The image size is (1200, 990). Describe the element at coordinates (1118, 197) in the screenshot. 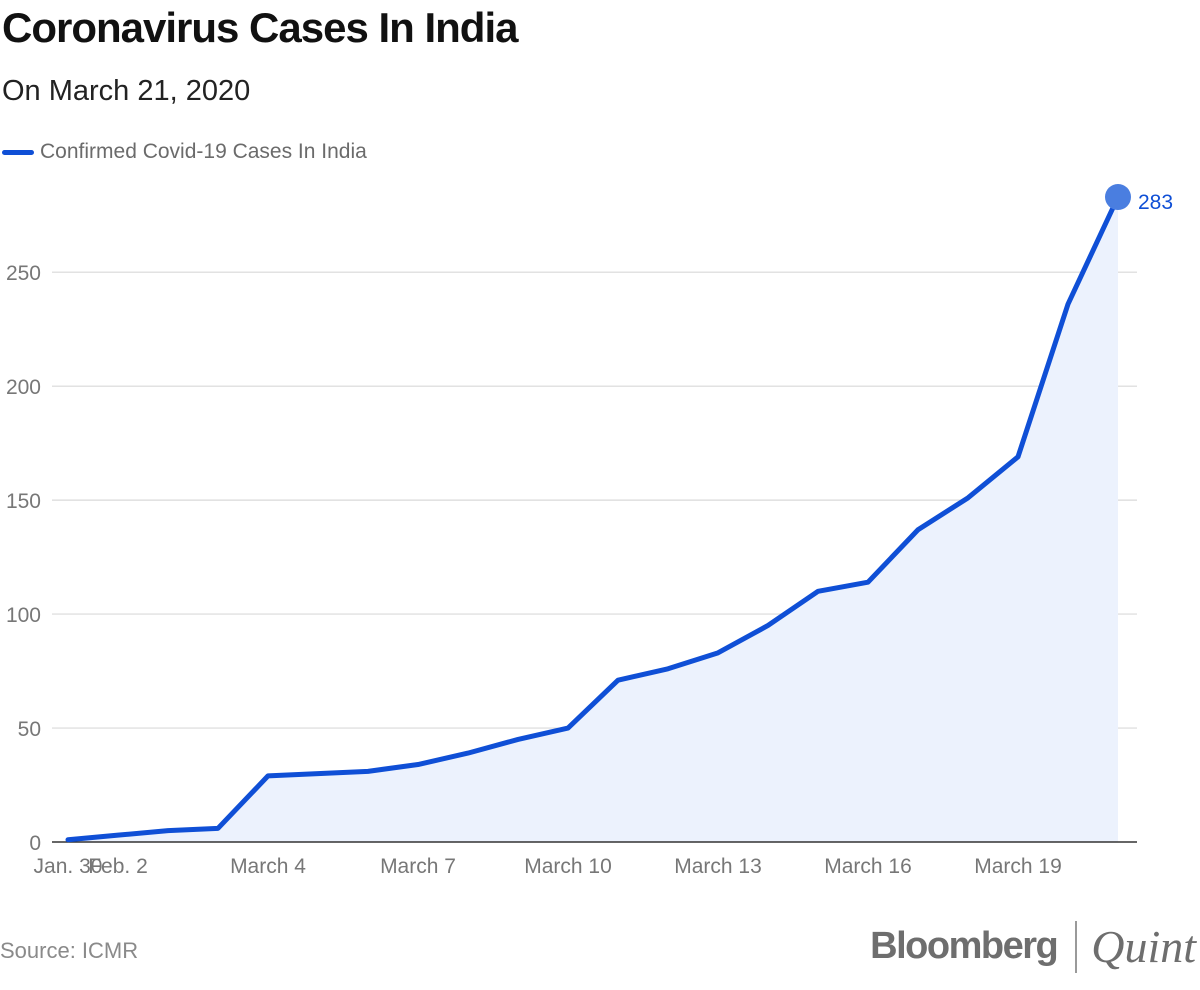

I see `end-point-marker` at that location.